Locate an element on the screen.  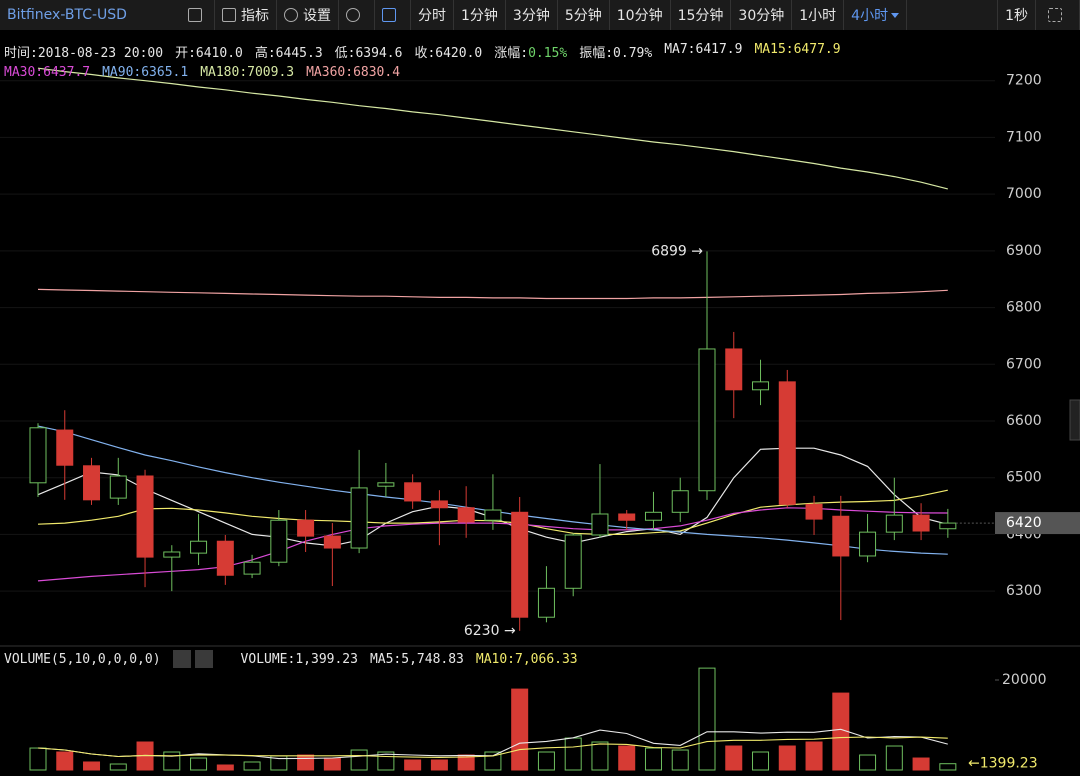
label: 分时 is located at coordinates (432, 16).